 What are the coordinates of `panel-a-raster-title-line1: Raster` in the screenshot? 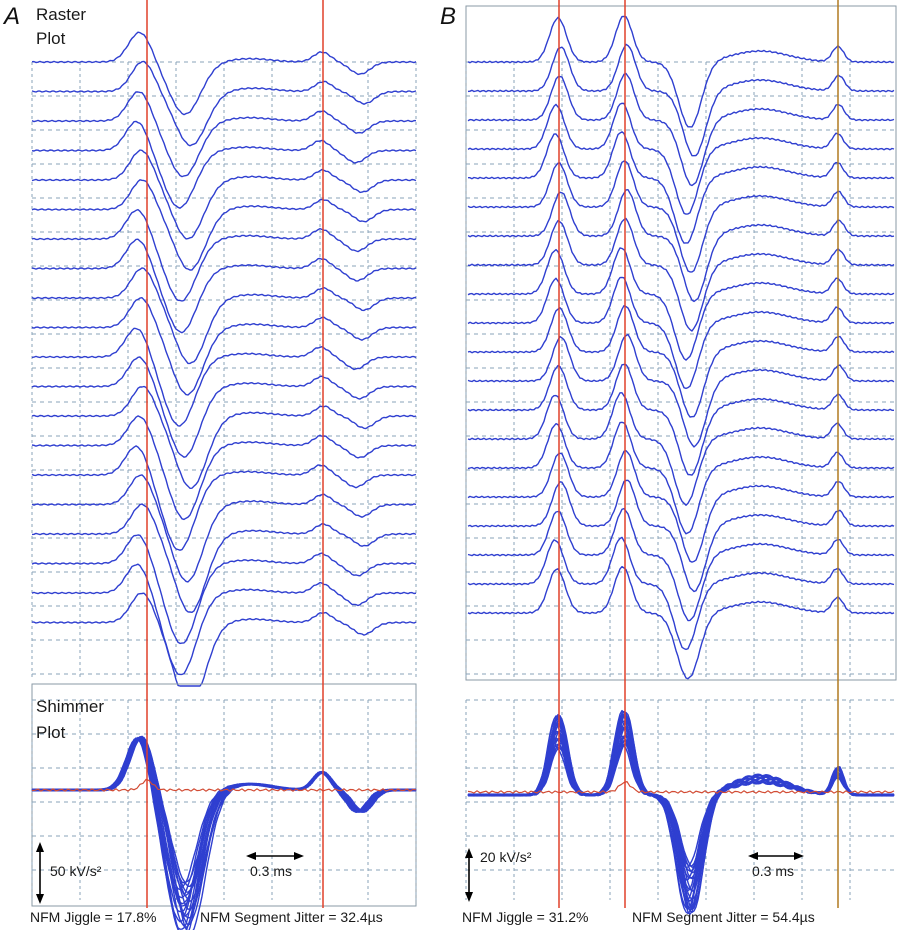 It's located at (61, 14).